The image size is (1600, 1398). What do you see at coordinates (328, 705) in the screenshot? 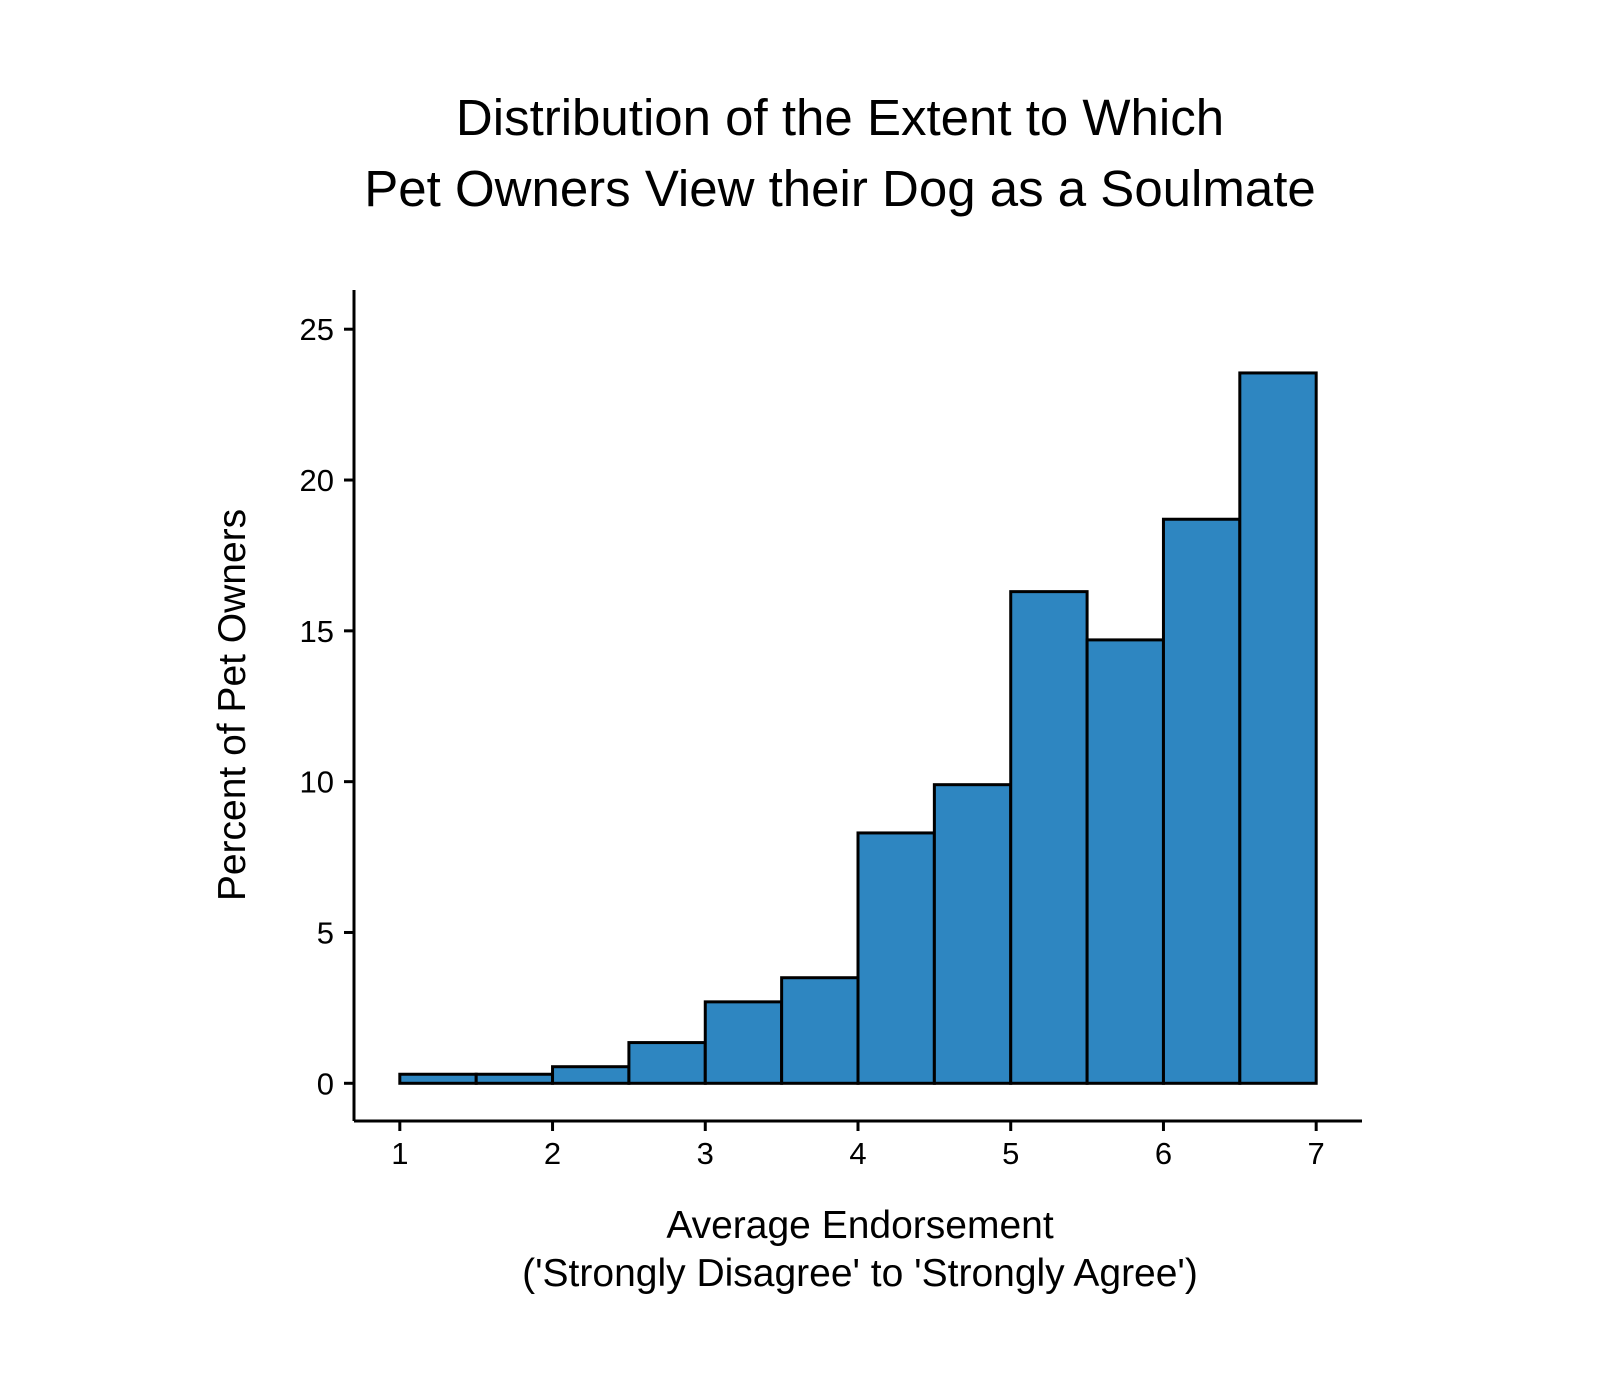
I see `y-axis: 0 5 10 15 20 25` at bounding box center [328, 705].